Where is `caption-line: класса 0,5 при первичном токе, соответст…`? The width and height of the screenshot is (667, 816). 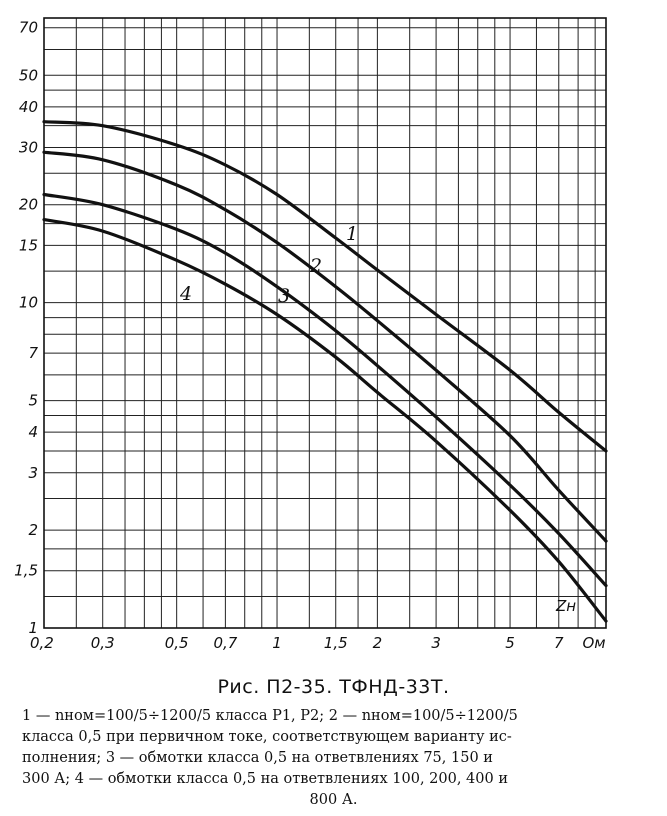
caption-line: класса 0,5 при первичном токе, соответст… is located at coordinates (267, 737).